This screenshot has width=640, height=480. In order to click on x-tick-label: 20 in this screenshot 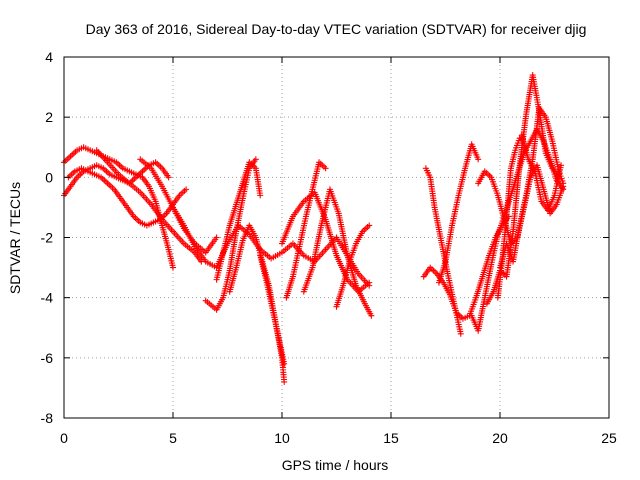, I will do `click(500, 438)`.